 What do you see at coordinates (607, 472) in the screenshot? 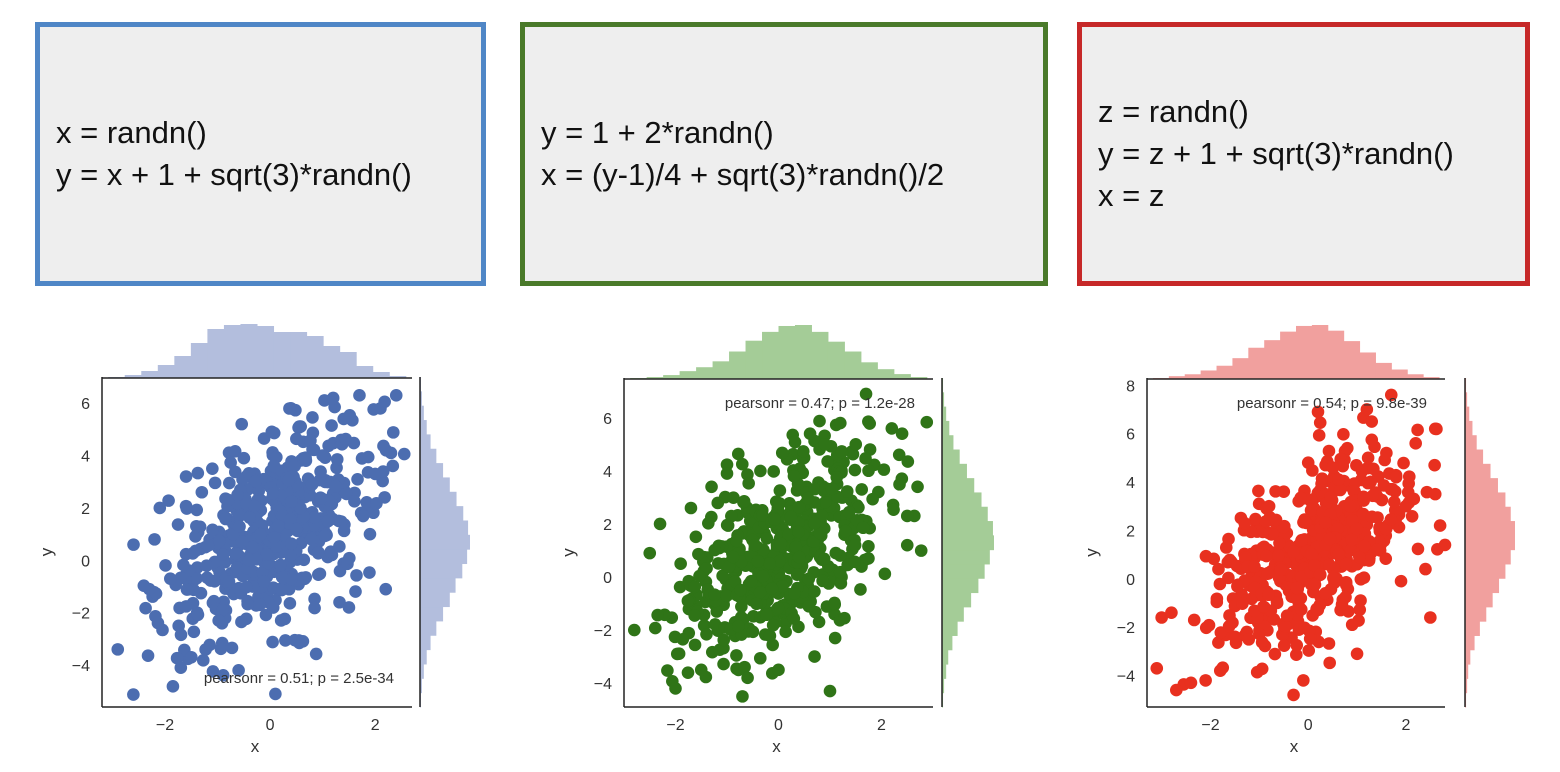
I see `y-tick-label: 4` at bounding box center [607, 472].